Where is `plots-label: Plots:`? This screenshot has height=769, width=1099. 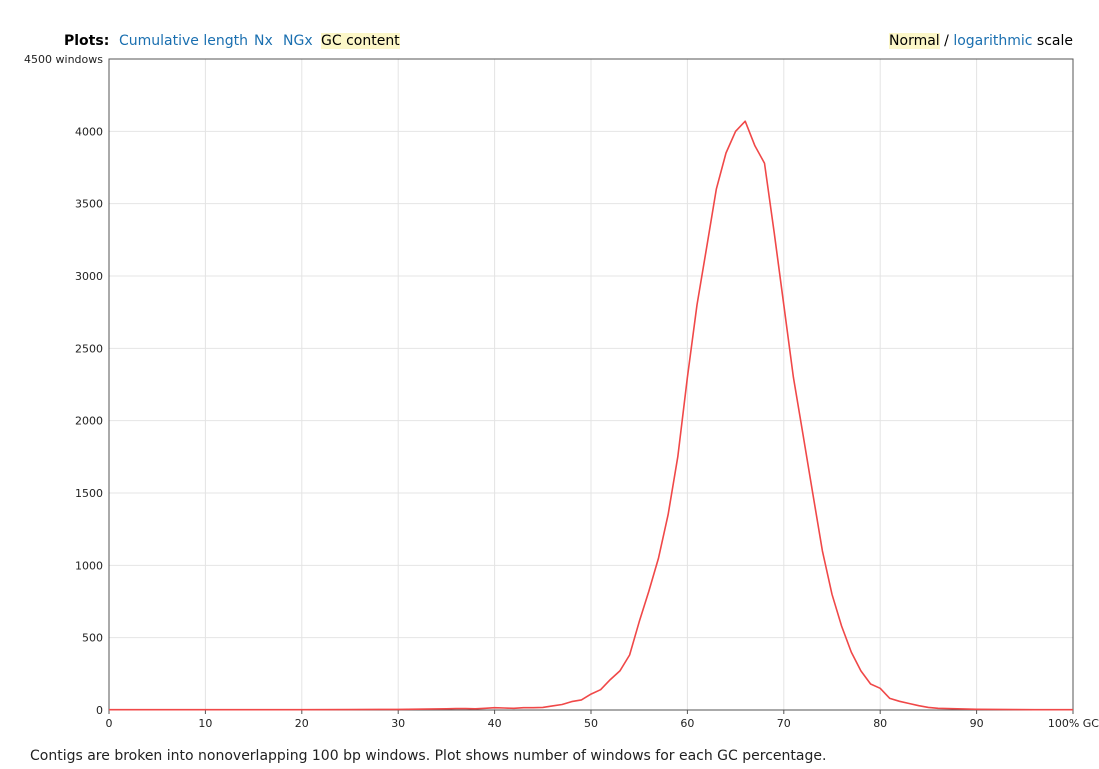
plots-label: Plots: is located at coordinates (87, 41).